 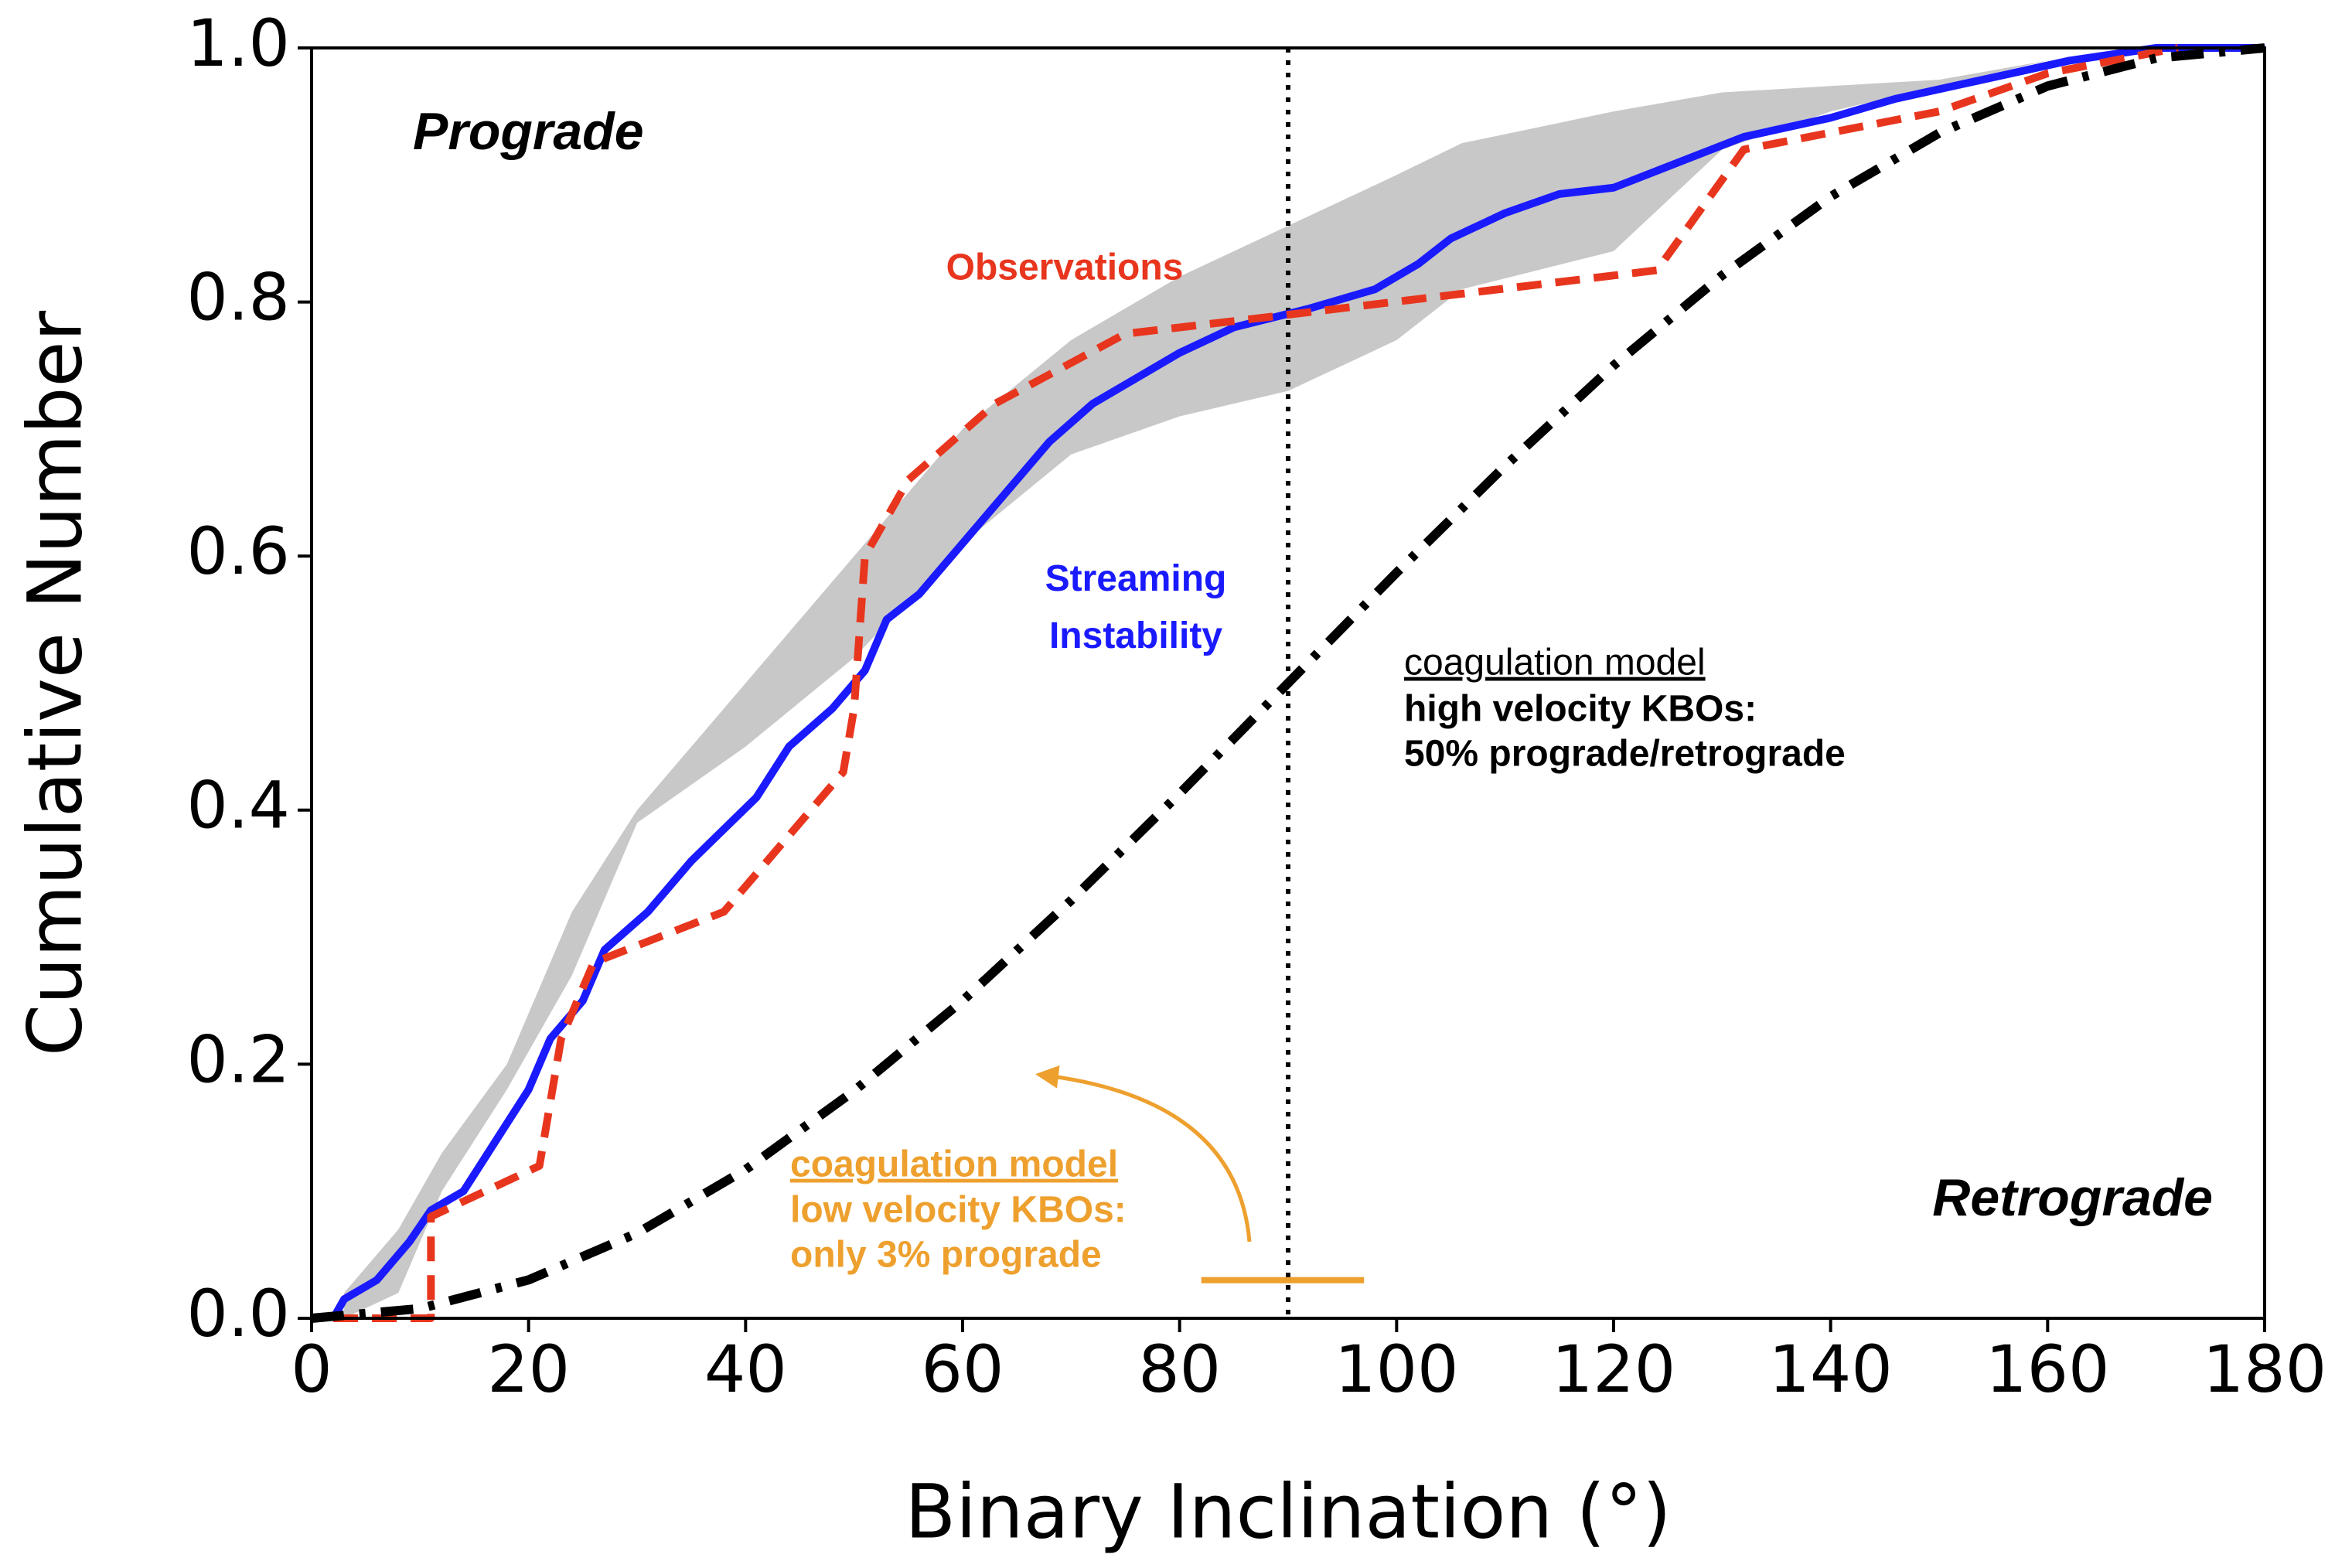 I want to click on y-axis-label: Cumulative Number, so click(x=55, y=683).